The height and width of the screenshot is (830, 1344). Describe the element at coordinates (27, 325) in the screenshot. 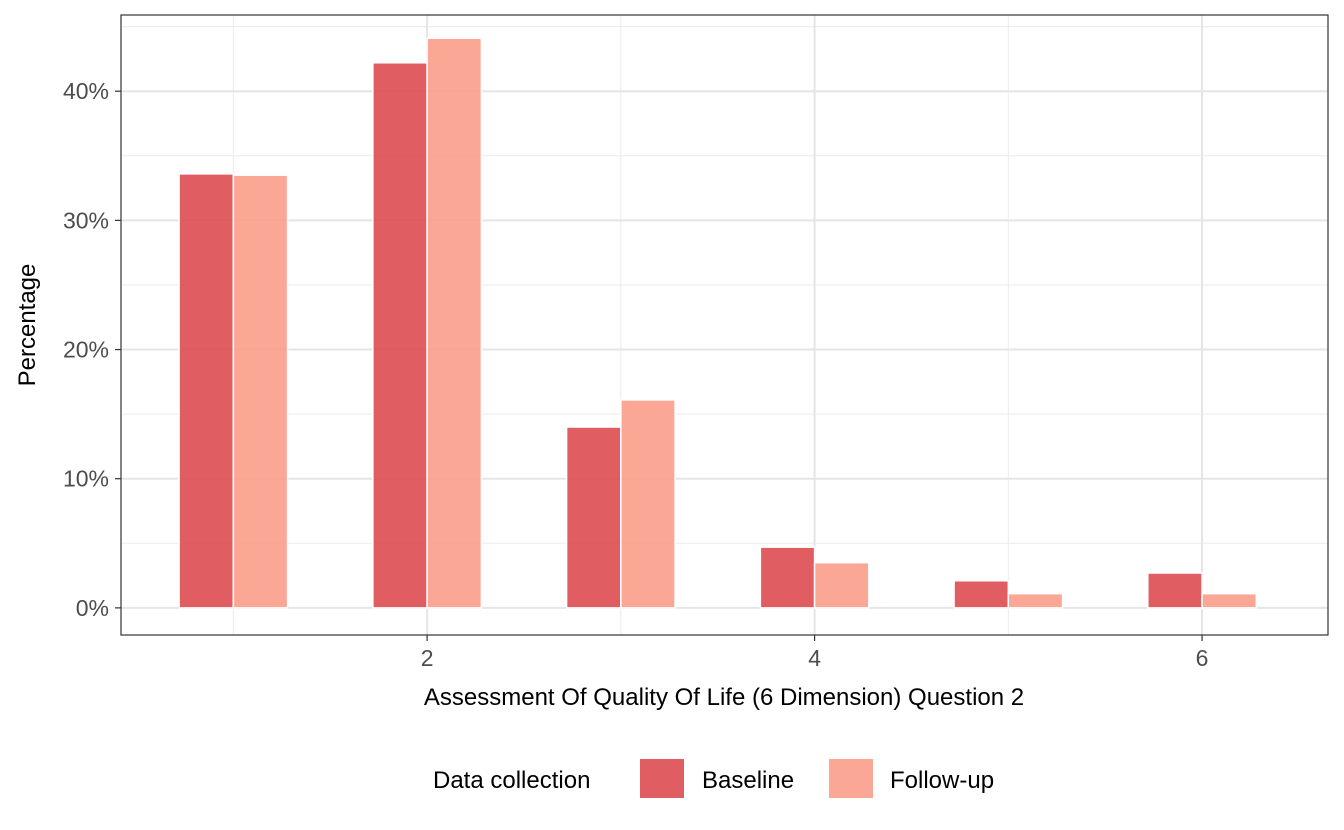

I see `y-axis-title: Percentage` at that location.